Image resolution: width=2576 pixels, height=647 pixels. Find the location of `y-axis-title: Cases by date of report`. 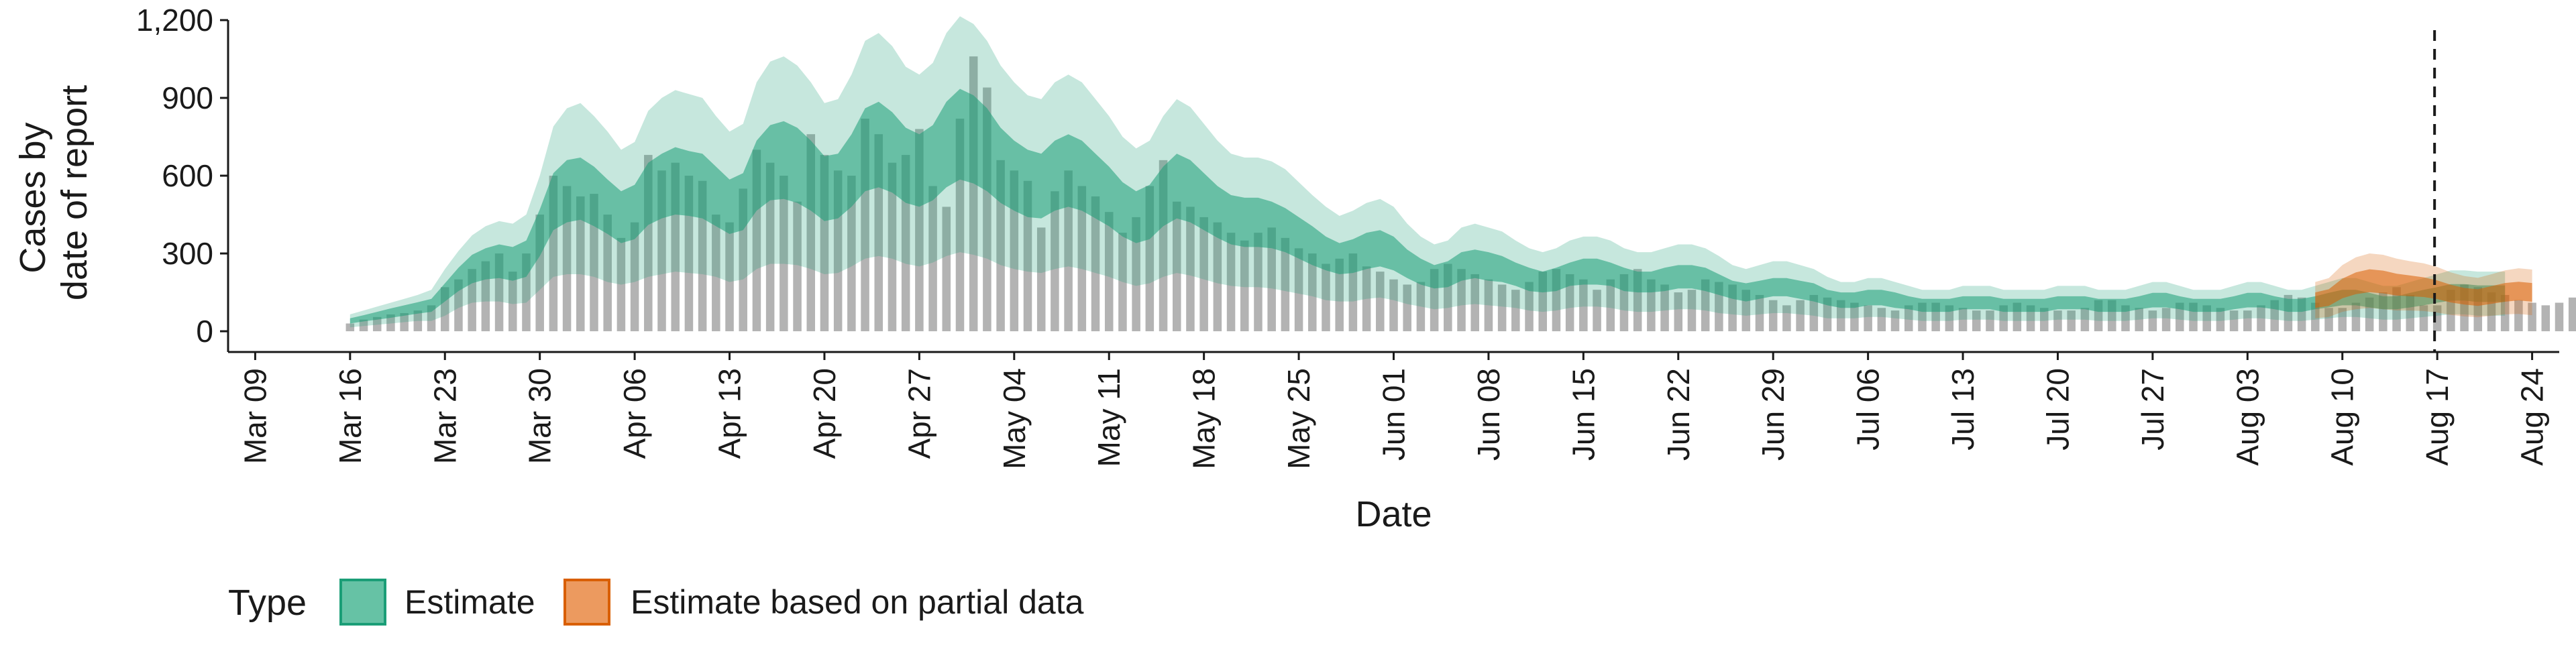

y-axis-title: Cases by date of report is located at coordinates (54, 192).